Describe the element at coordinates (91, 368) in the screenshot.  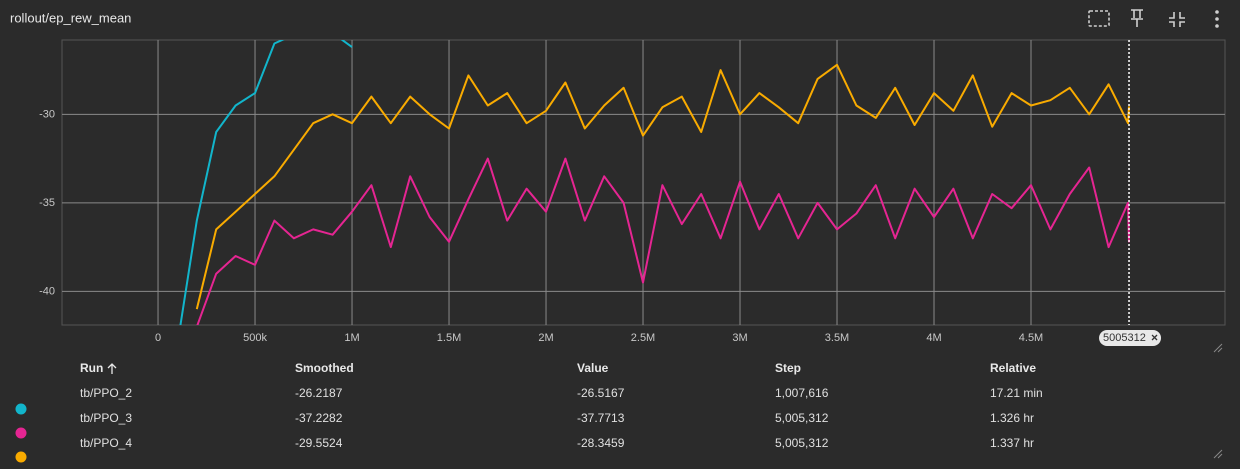
I see `table-header: Run` at that location.